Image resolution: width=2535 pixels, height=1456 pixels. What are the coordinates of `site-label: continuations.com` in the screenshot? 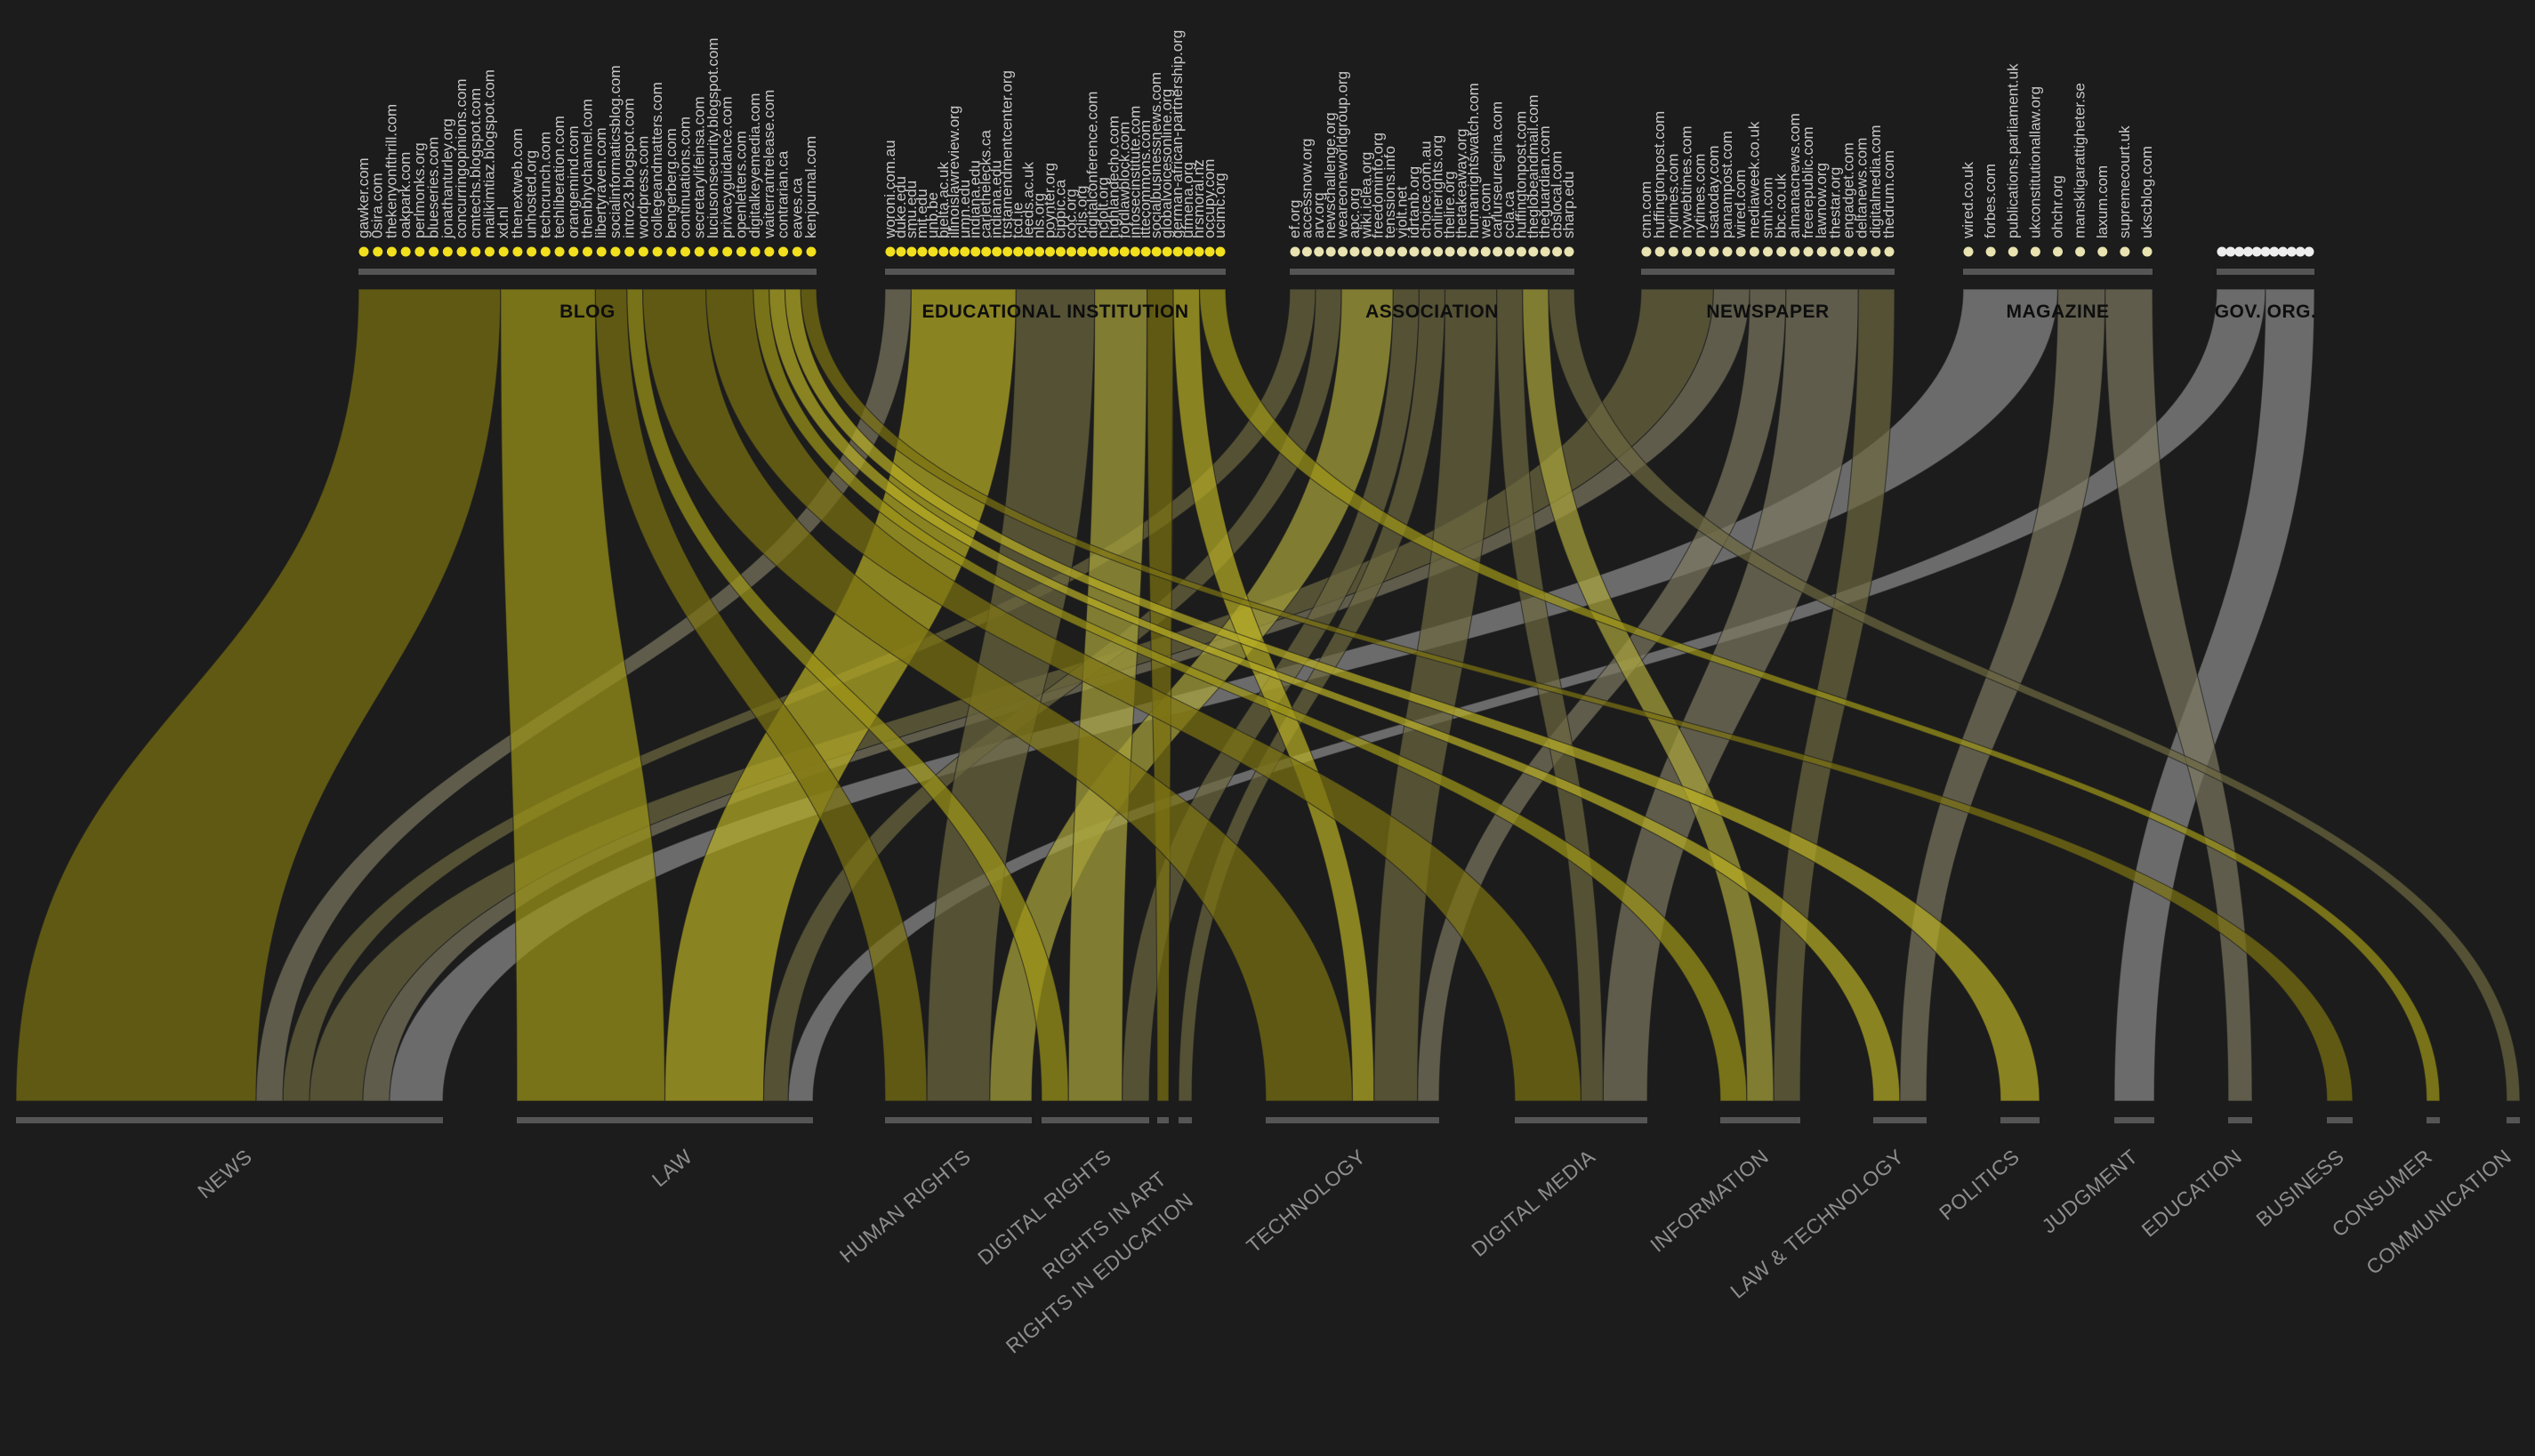 It's located at (685, 177).